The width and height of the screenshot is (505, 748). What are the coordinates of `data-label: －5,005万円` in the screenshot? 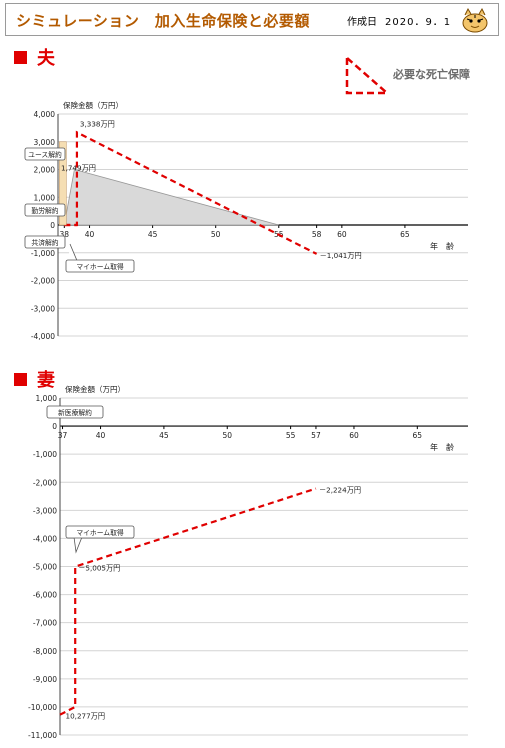 It's located at (99, 568).